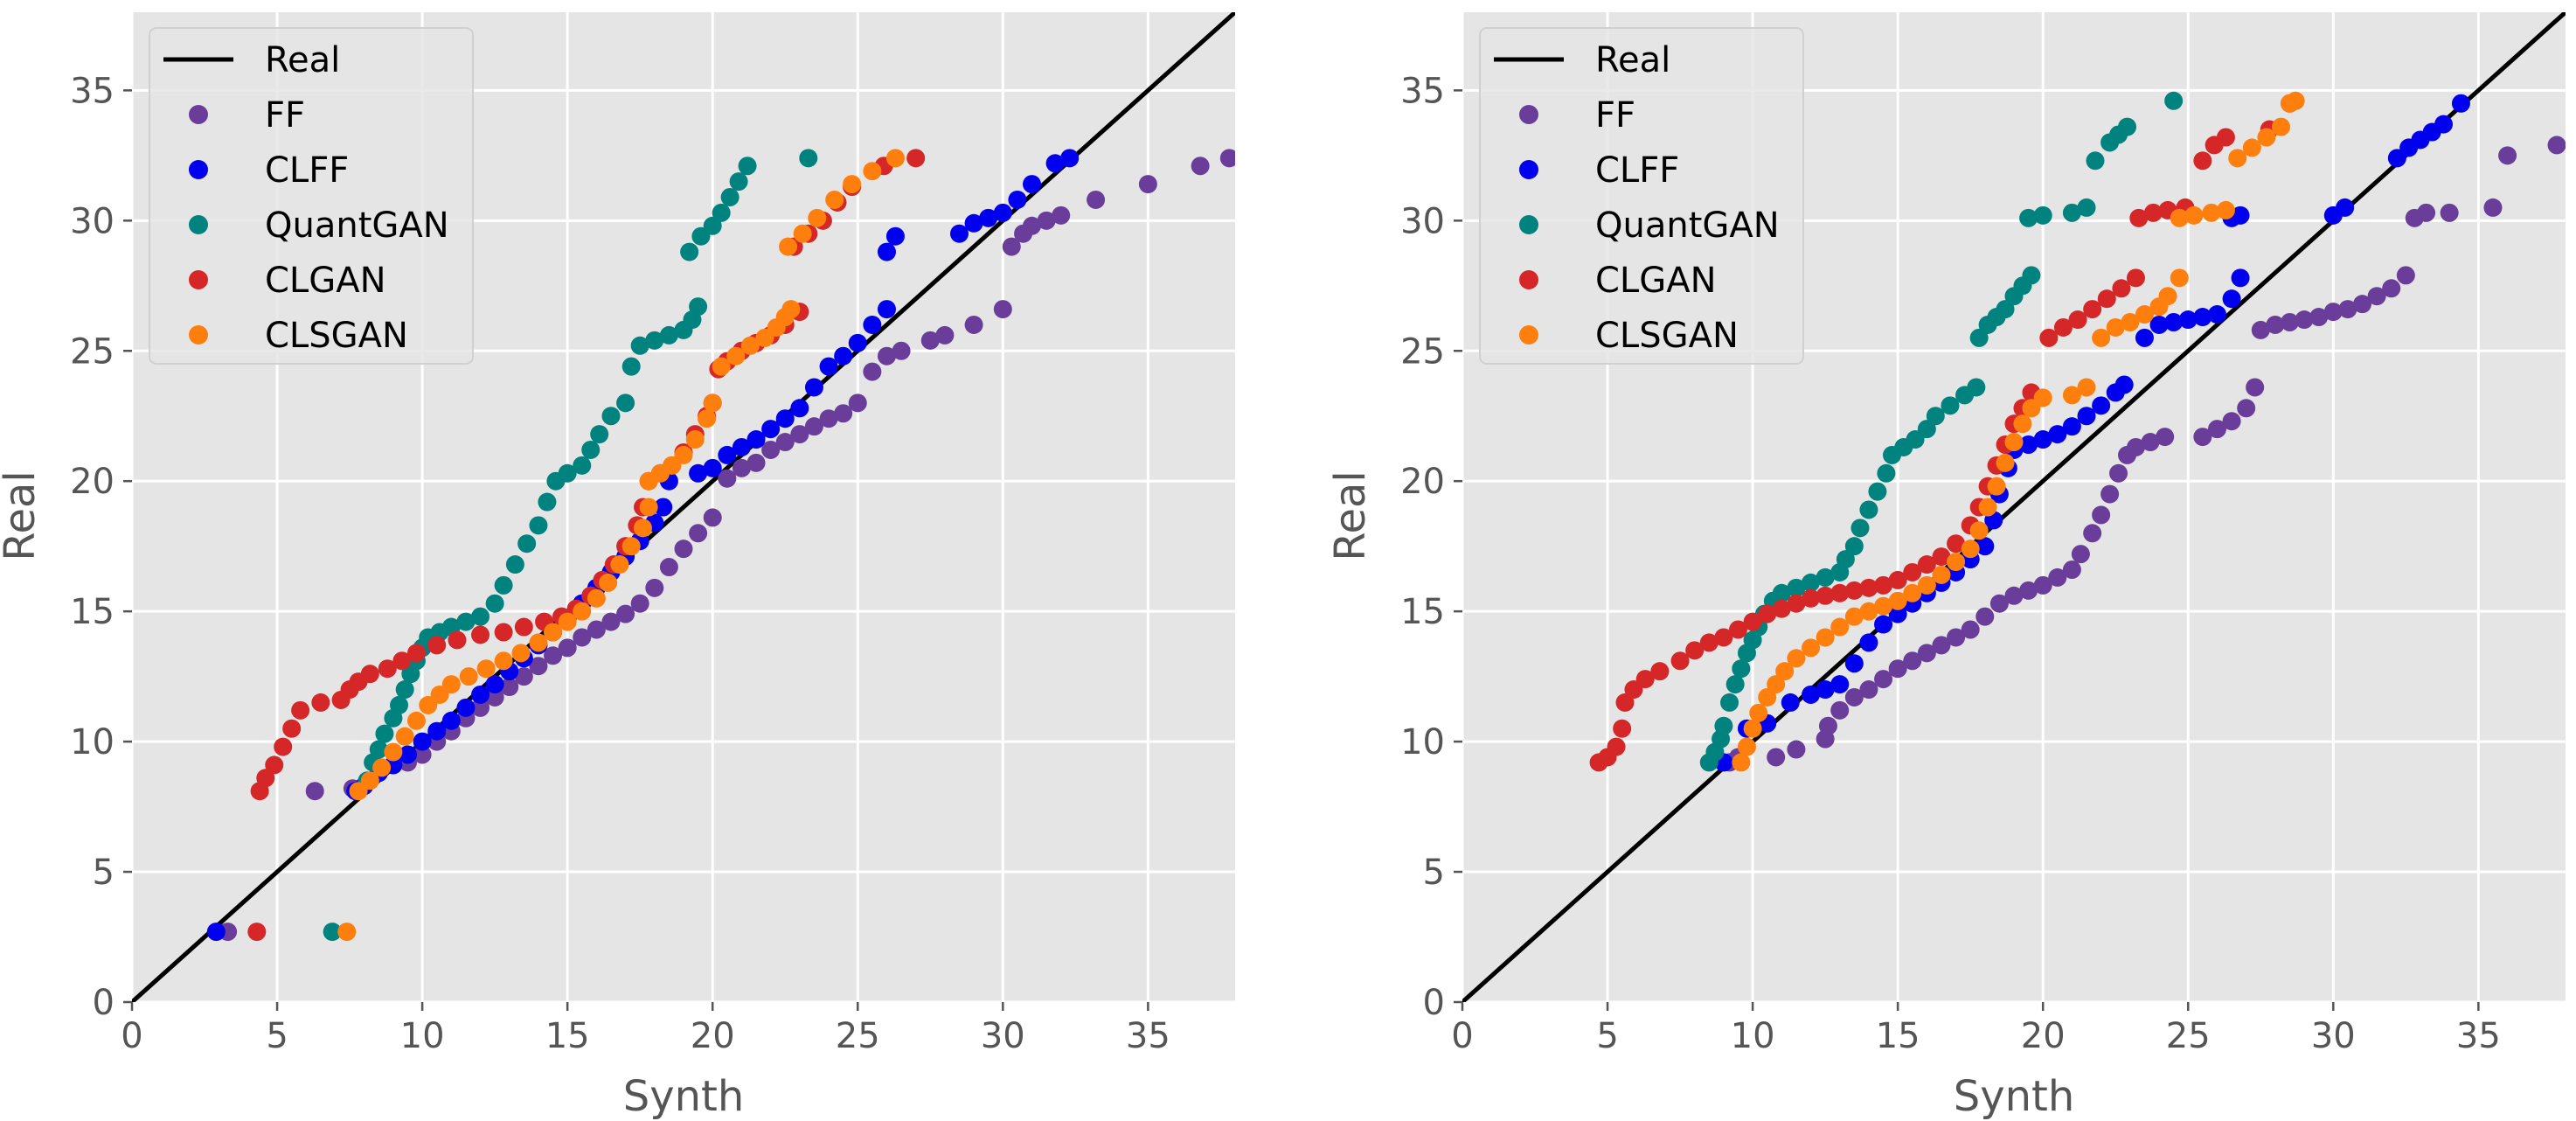 This screenshot has height=1121, width=2576. I want to click on legend-entry-label: FF, so click(285, 116).